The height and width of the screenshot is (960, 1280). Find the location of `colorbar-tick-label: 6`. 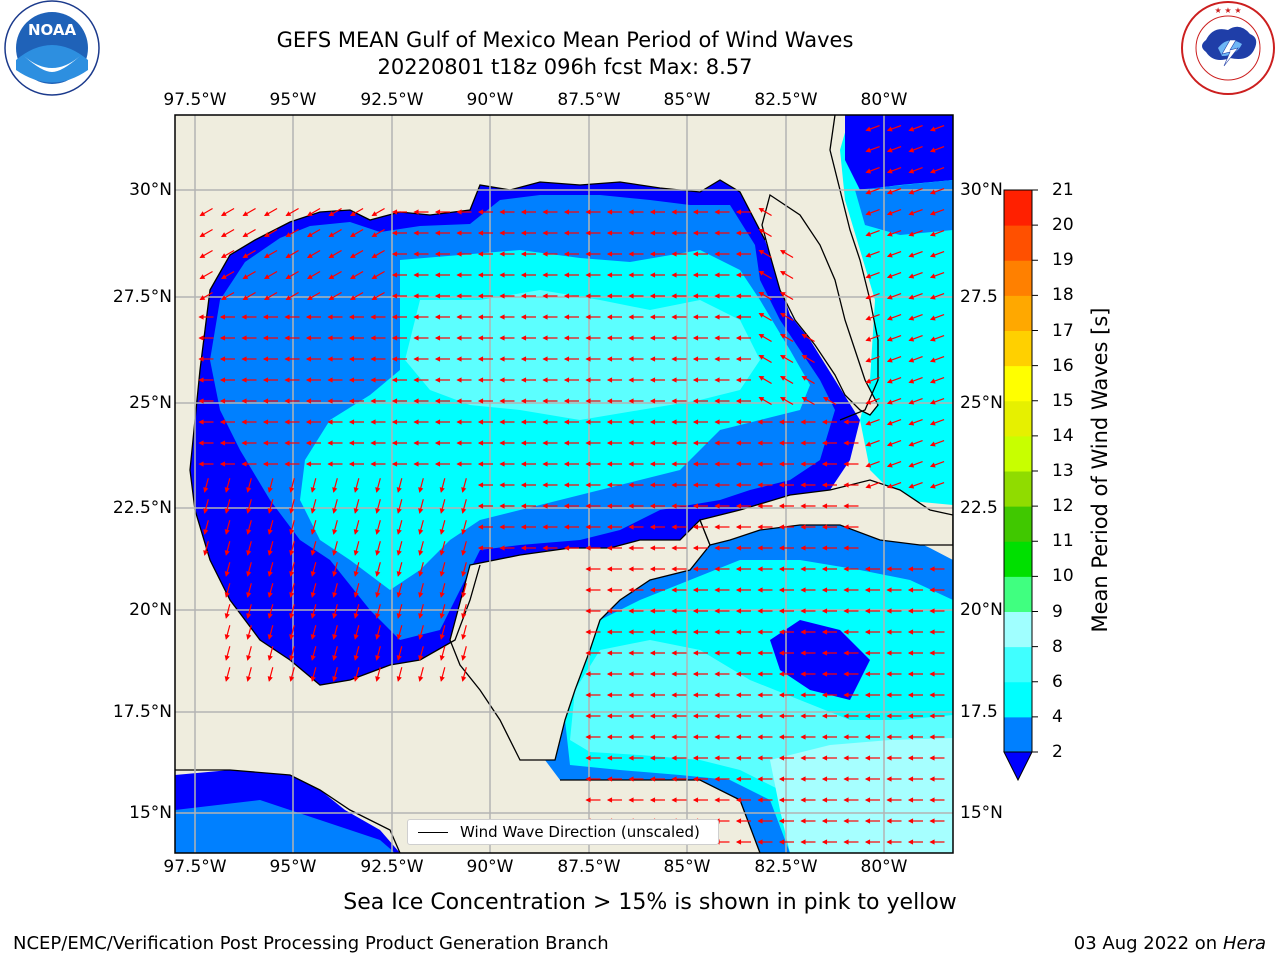

colorbar-tick-label: 6 is located at coordinates (1057, 681).